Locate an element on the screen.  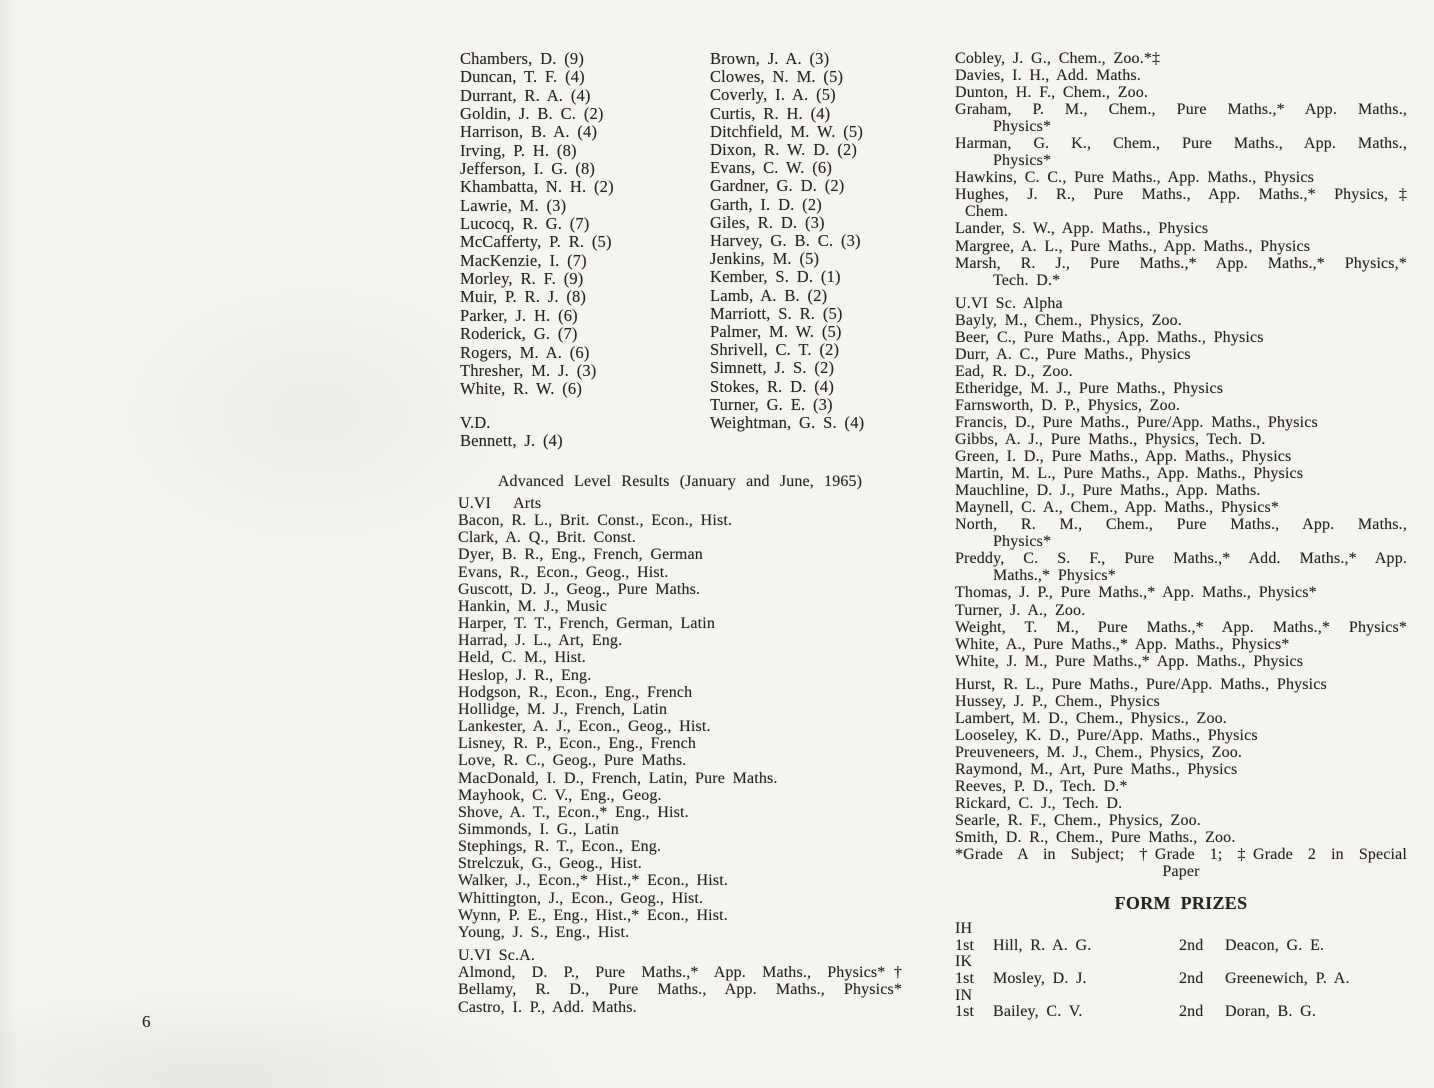
result-line: Turner, J. A., Zoo. is located at coordinates (1020, 610).